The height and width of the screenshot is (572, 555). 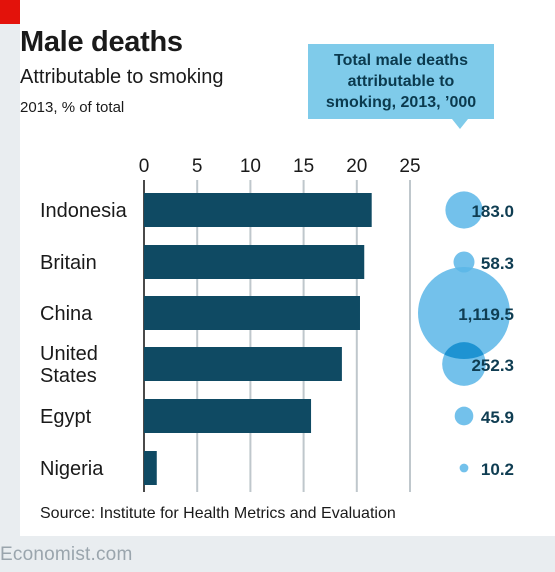 I want to click on bubble-value-label: 252.3, so click(x=492, y=365).